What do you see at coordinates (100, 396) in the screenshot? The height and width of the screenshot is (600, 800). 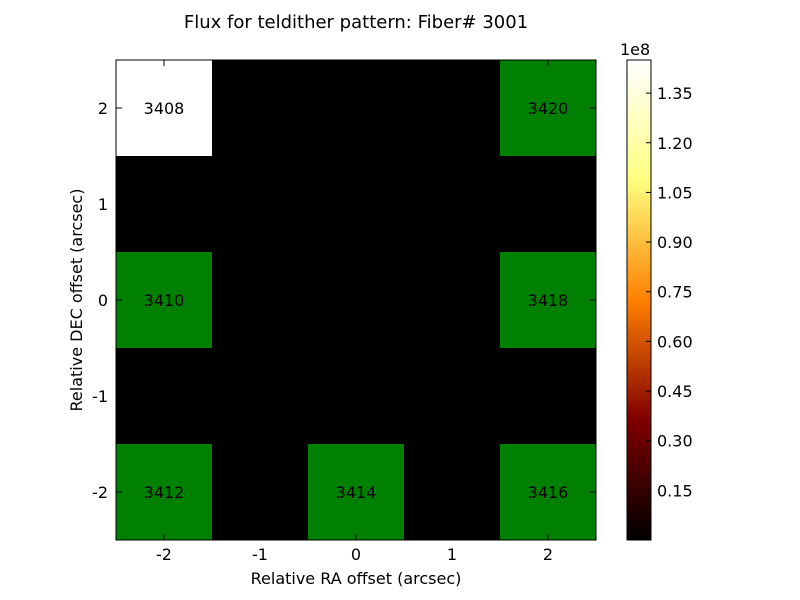 I see `y-tick-label: -1` at bounding box center [100, 396].